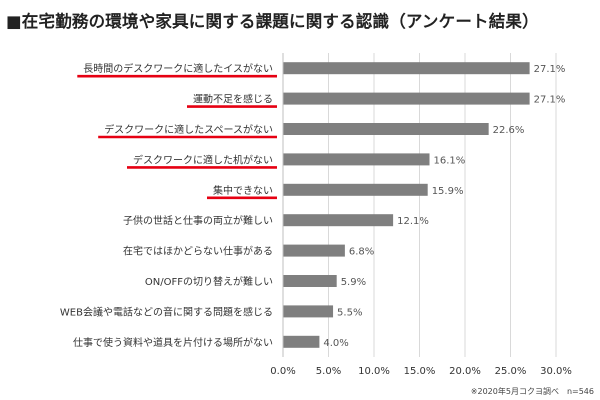 This screenshot has width=600, height=400. I want to click on category-label: 子供の世話と仕事の両立が難しい, so click(198, 220).